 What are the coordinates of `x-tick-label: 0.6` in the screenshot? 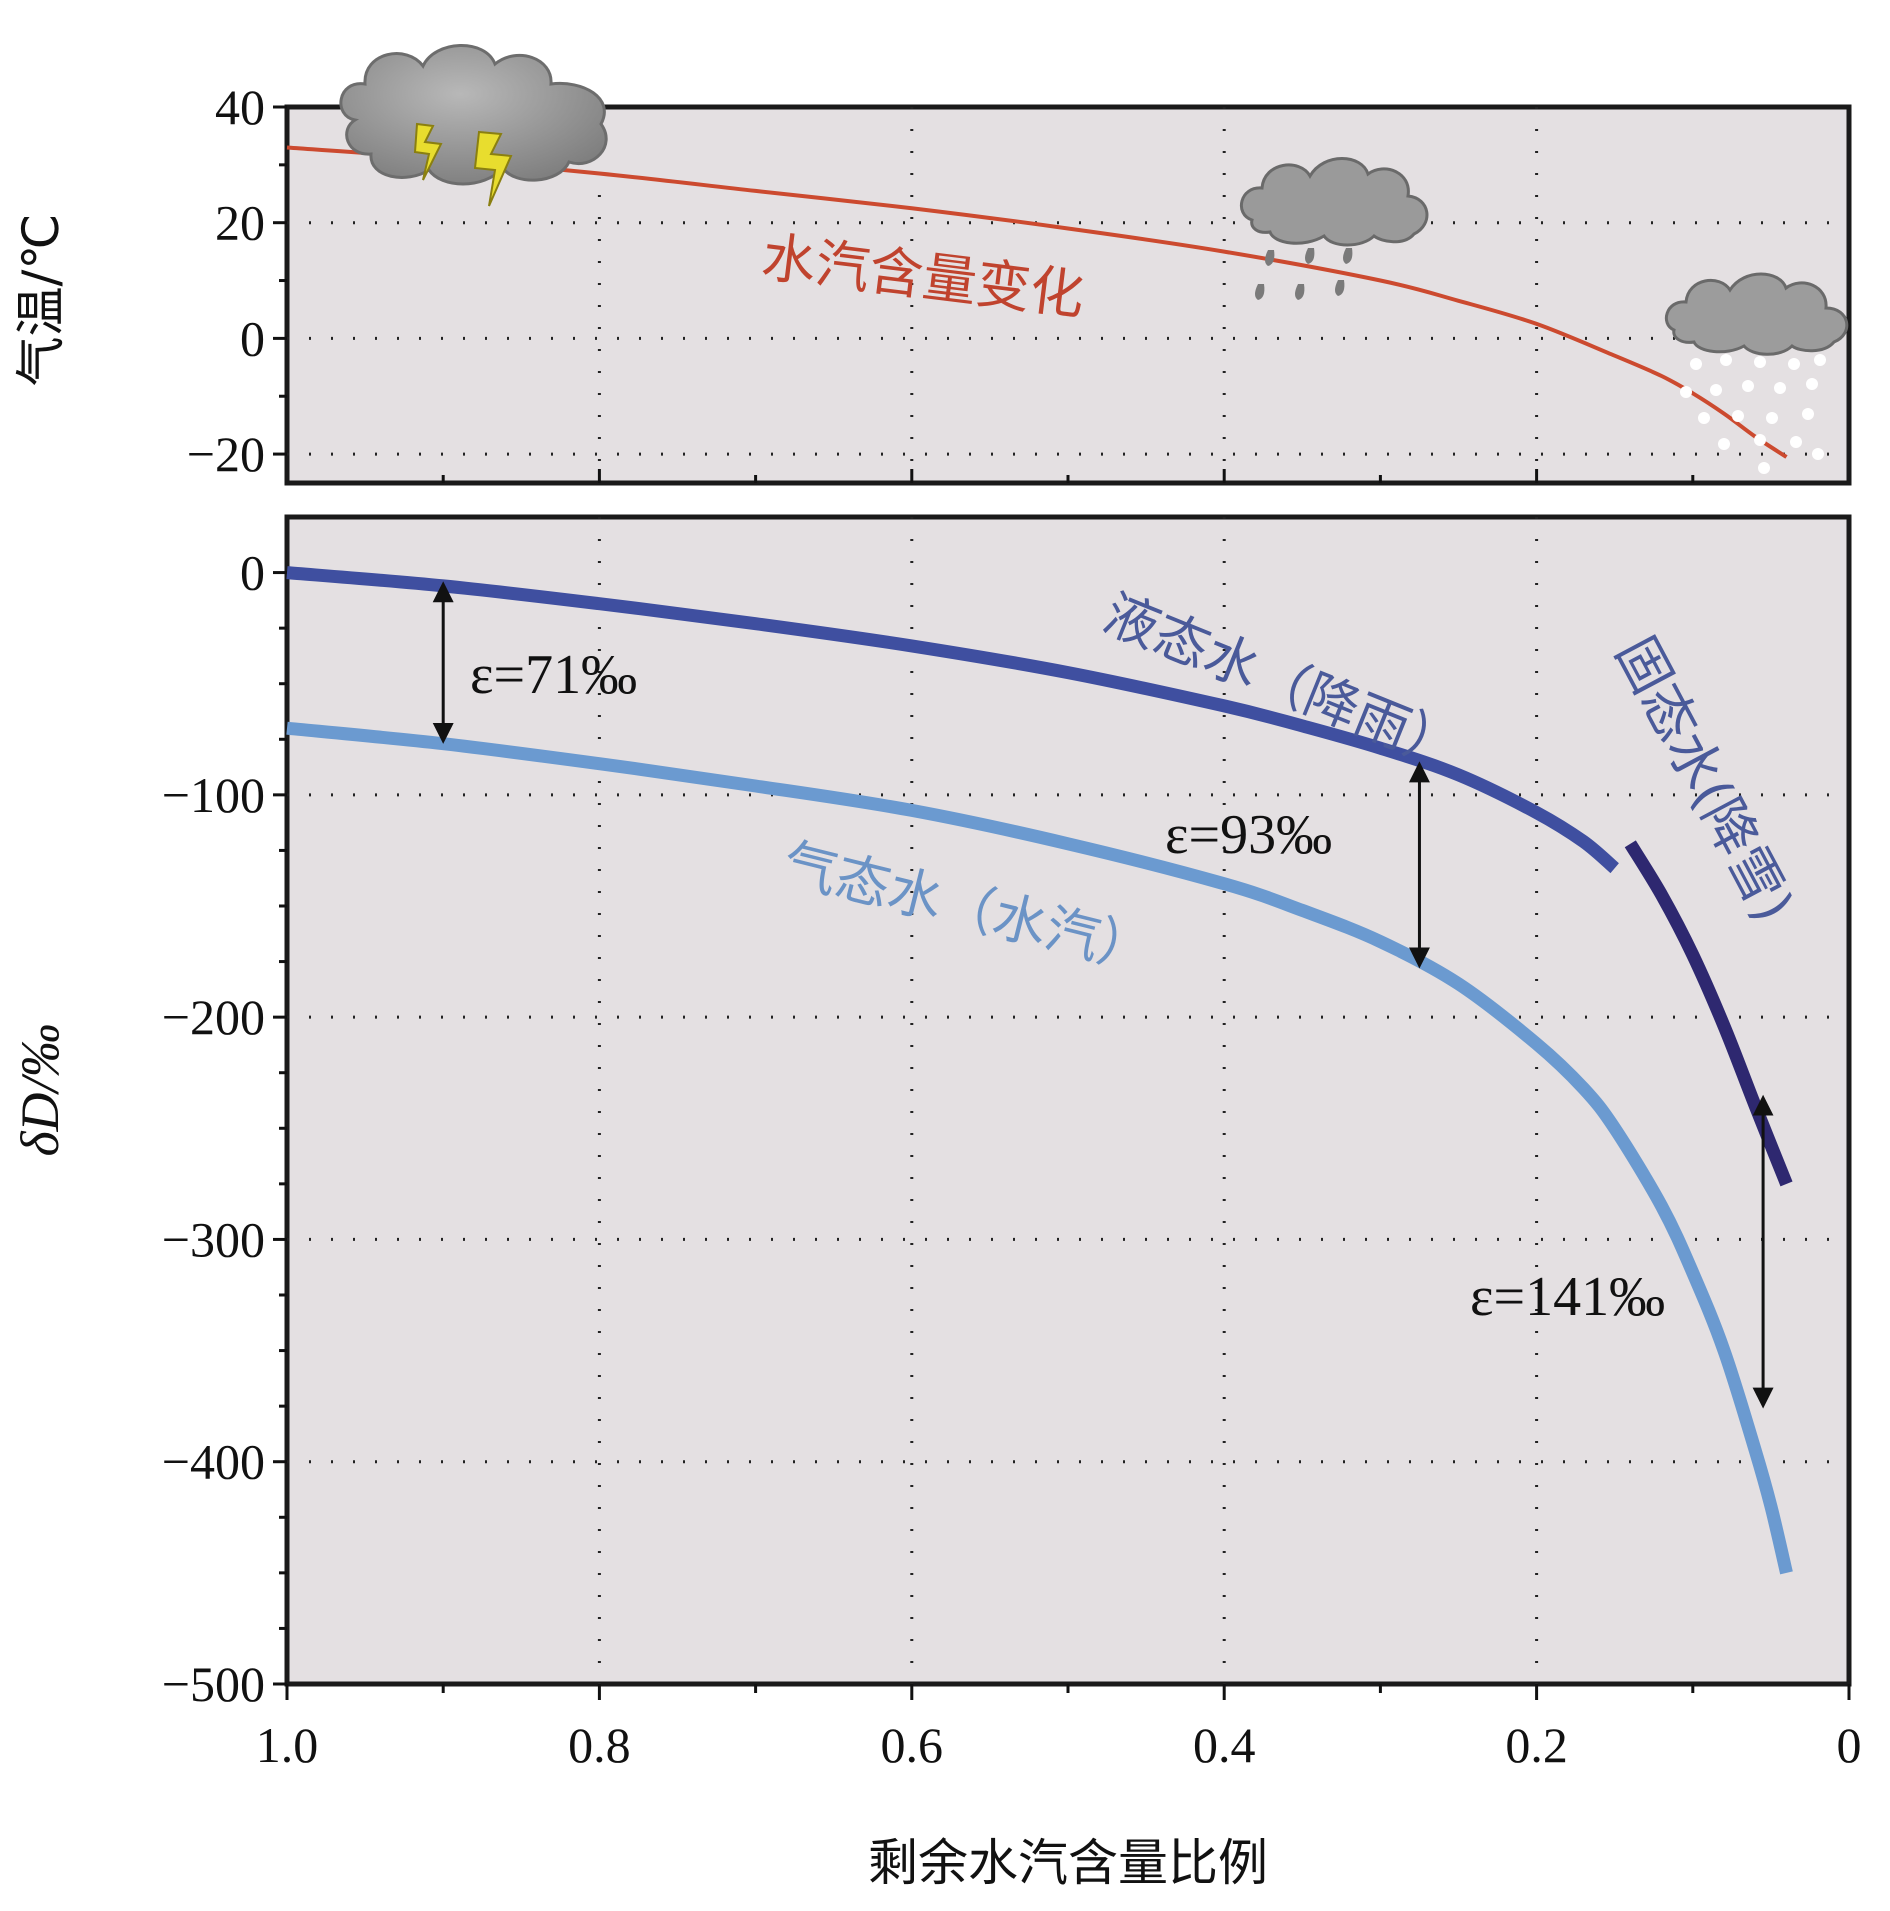 It's located at (912, 1745).